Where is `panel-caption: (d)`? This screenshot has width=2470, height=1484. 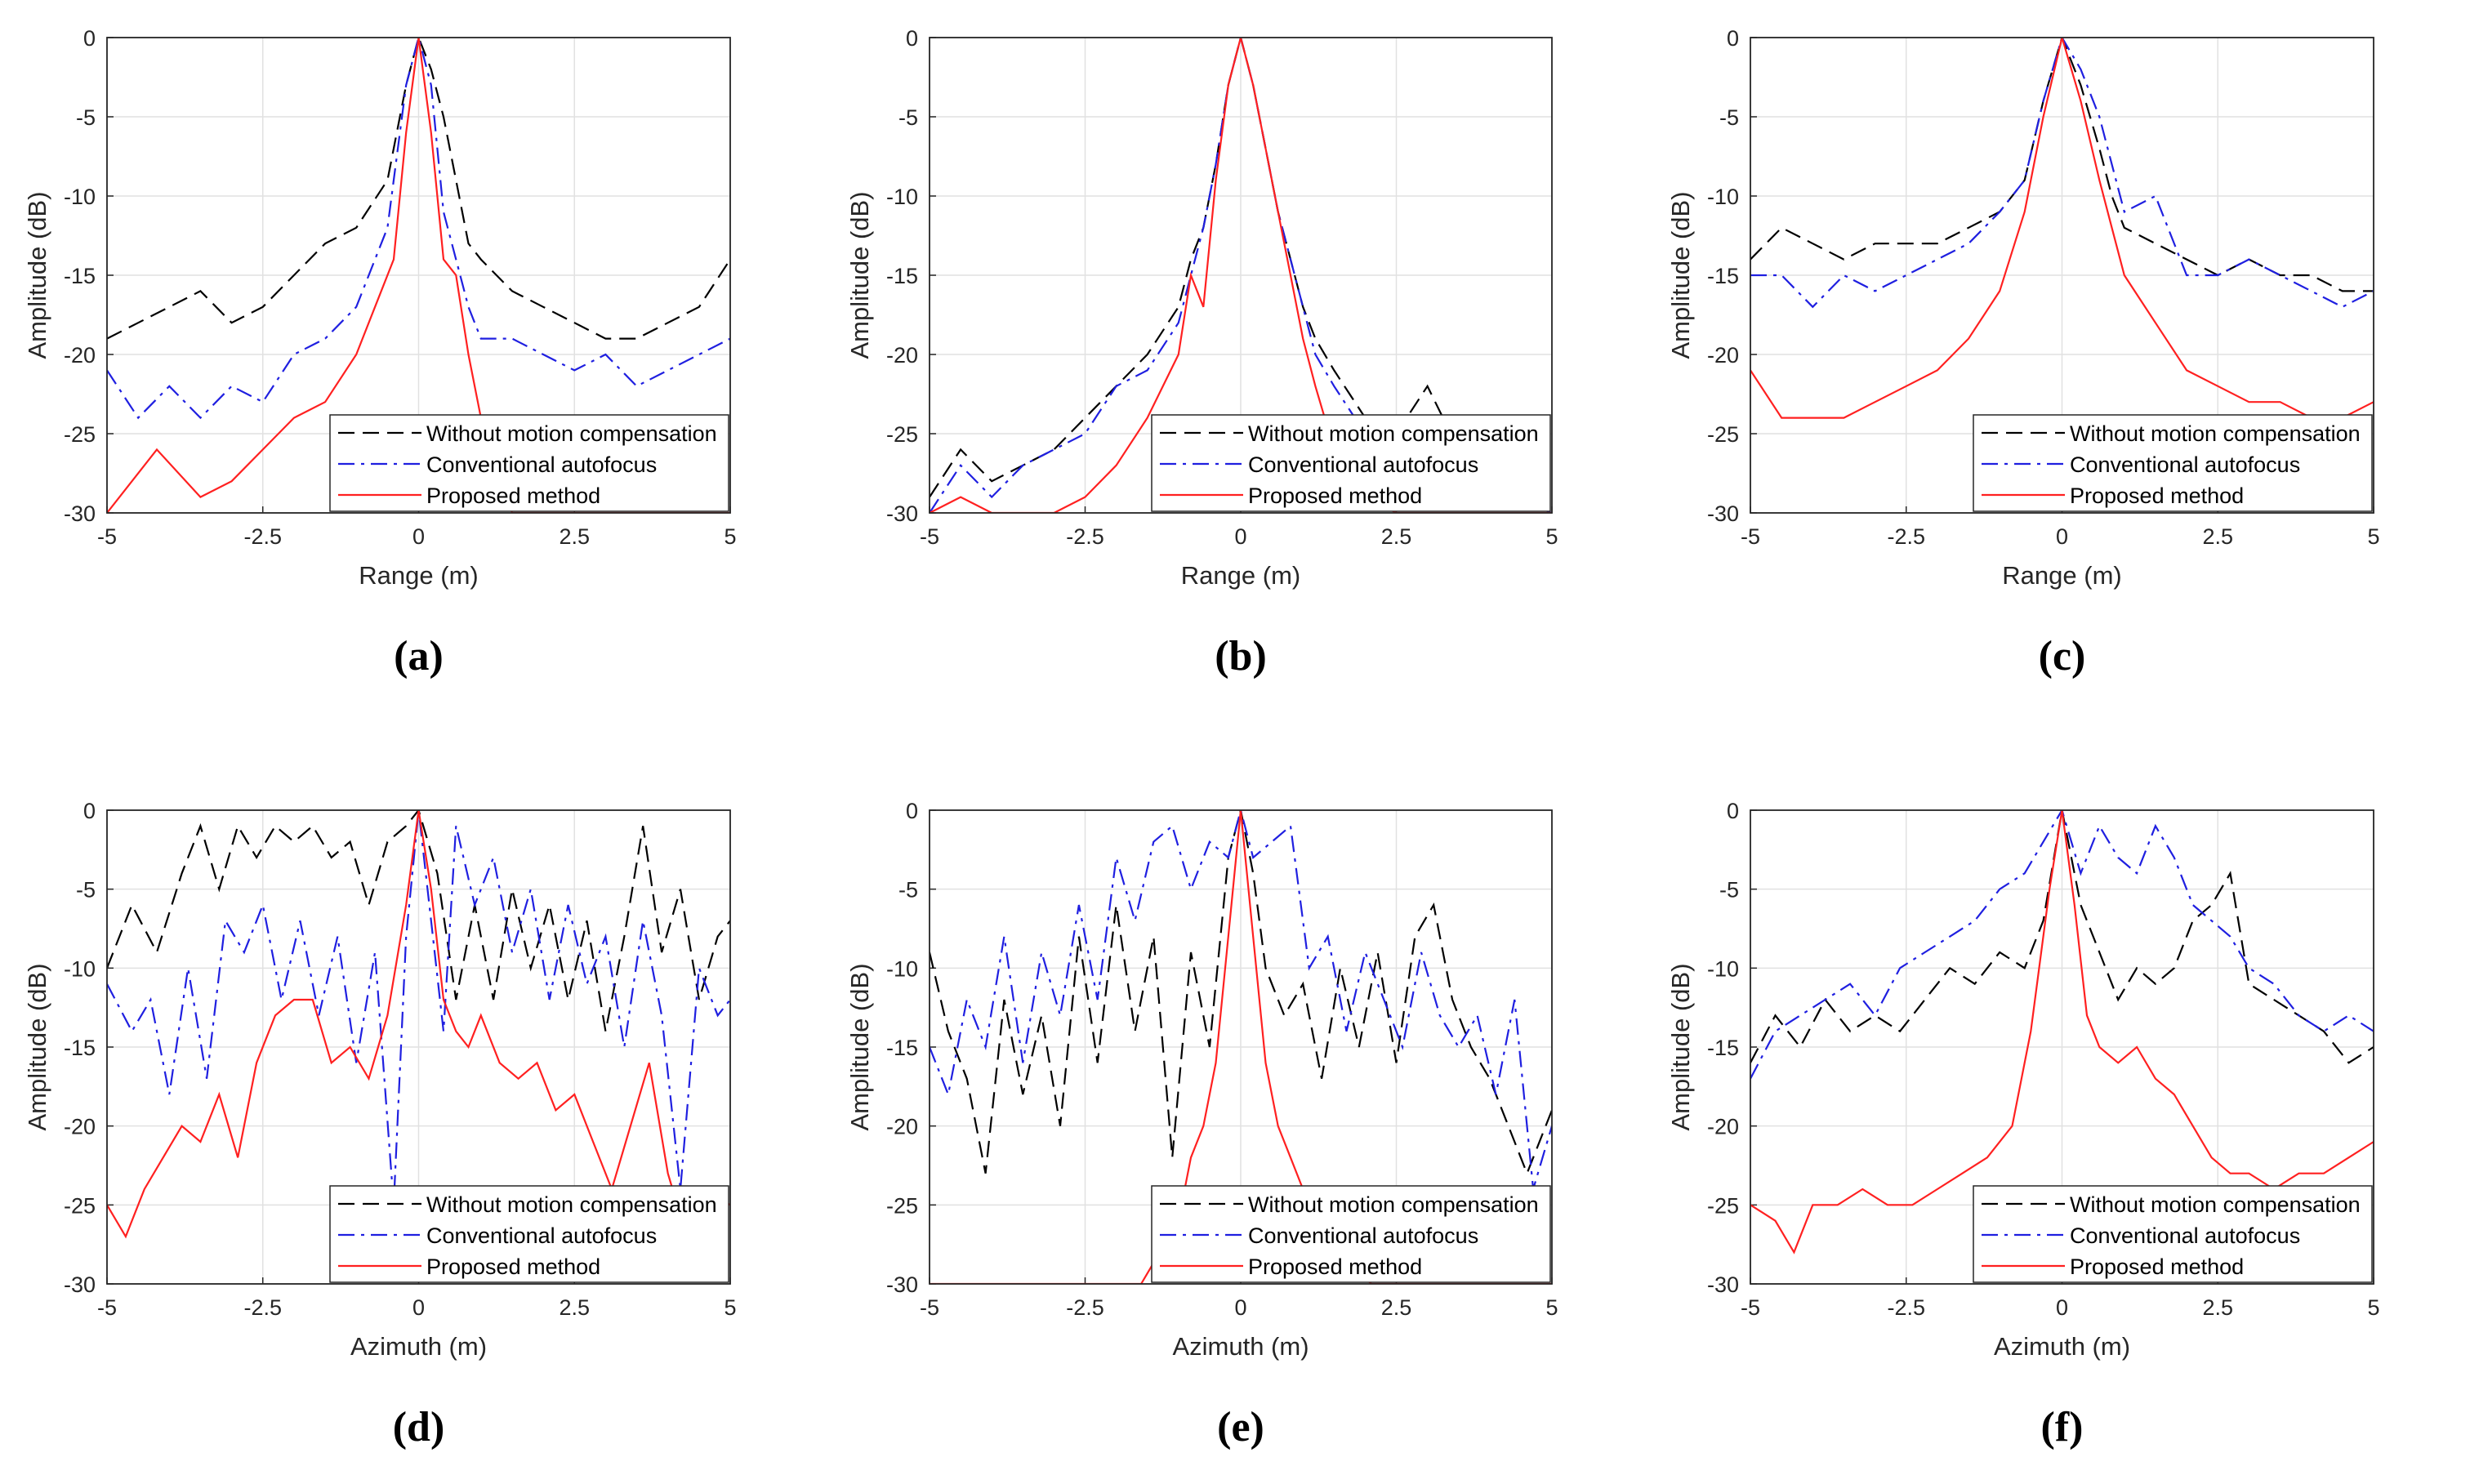
panel-caption: (d) is located at coordinates (419, 1428).